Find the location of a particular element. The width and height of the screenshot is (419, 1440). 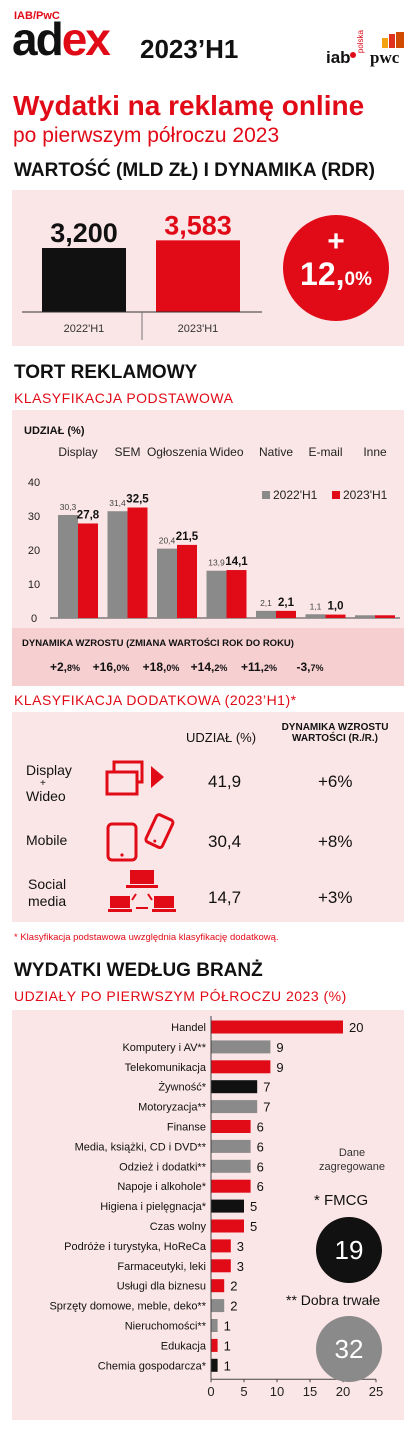

branze-value-12: 3 is located at coordinates (240, 1266).